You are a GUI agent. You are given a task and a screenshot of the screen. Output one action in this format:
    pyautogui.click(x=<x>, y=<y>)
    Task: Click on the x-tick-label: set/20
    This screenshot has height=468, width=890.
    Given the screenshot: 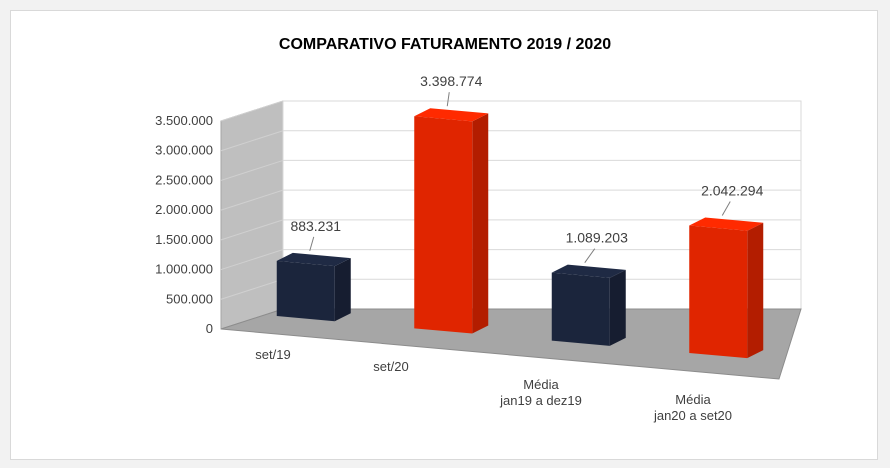 What is the action you would take?
    pyautogui.click(x=390, y=366)
    